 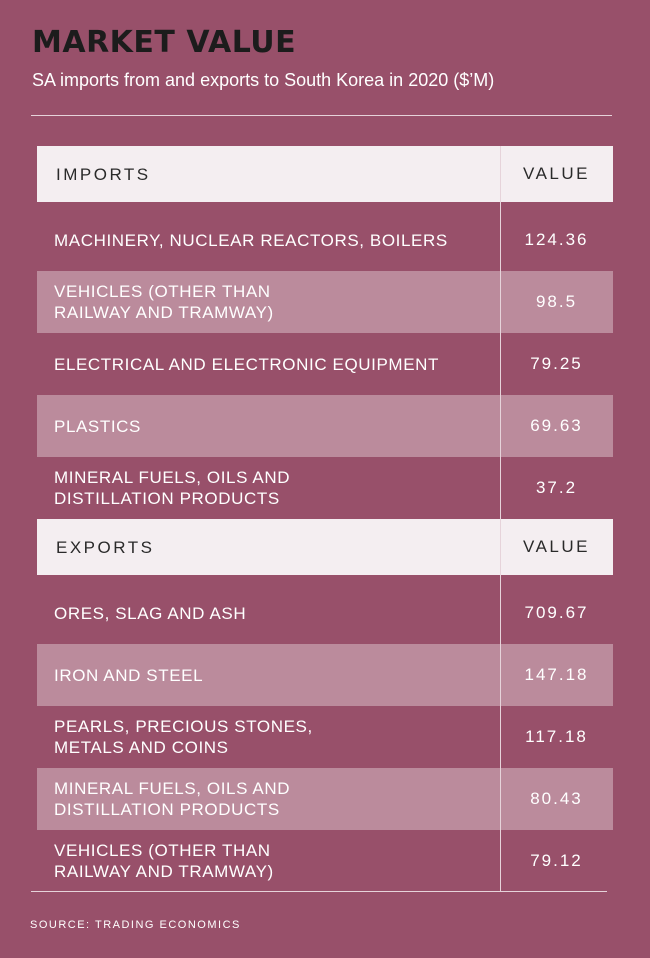 I want to click on table-row: PLASTICS 69.63, so click(x=325, y=426).